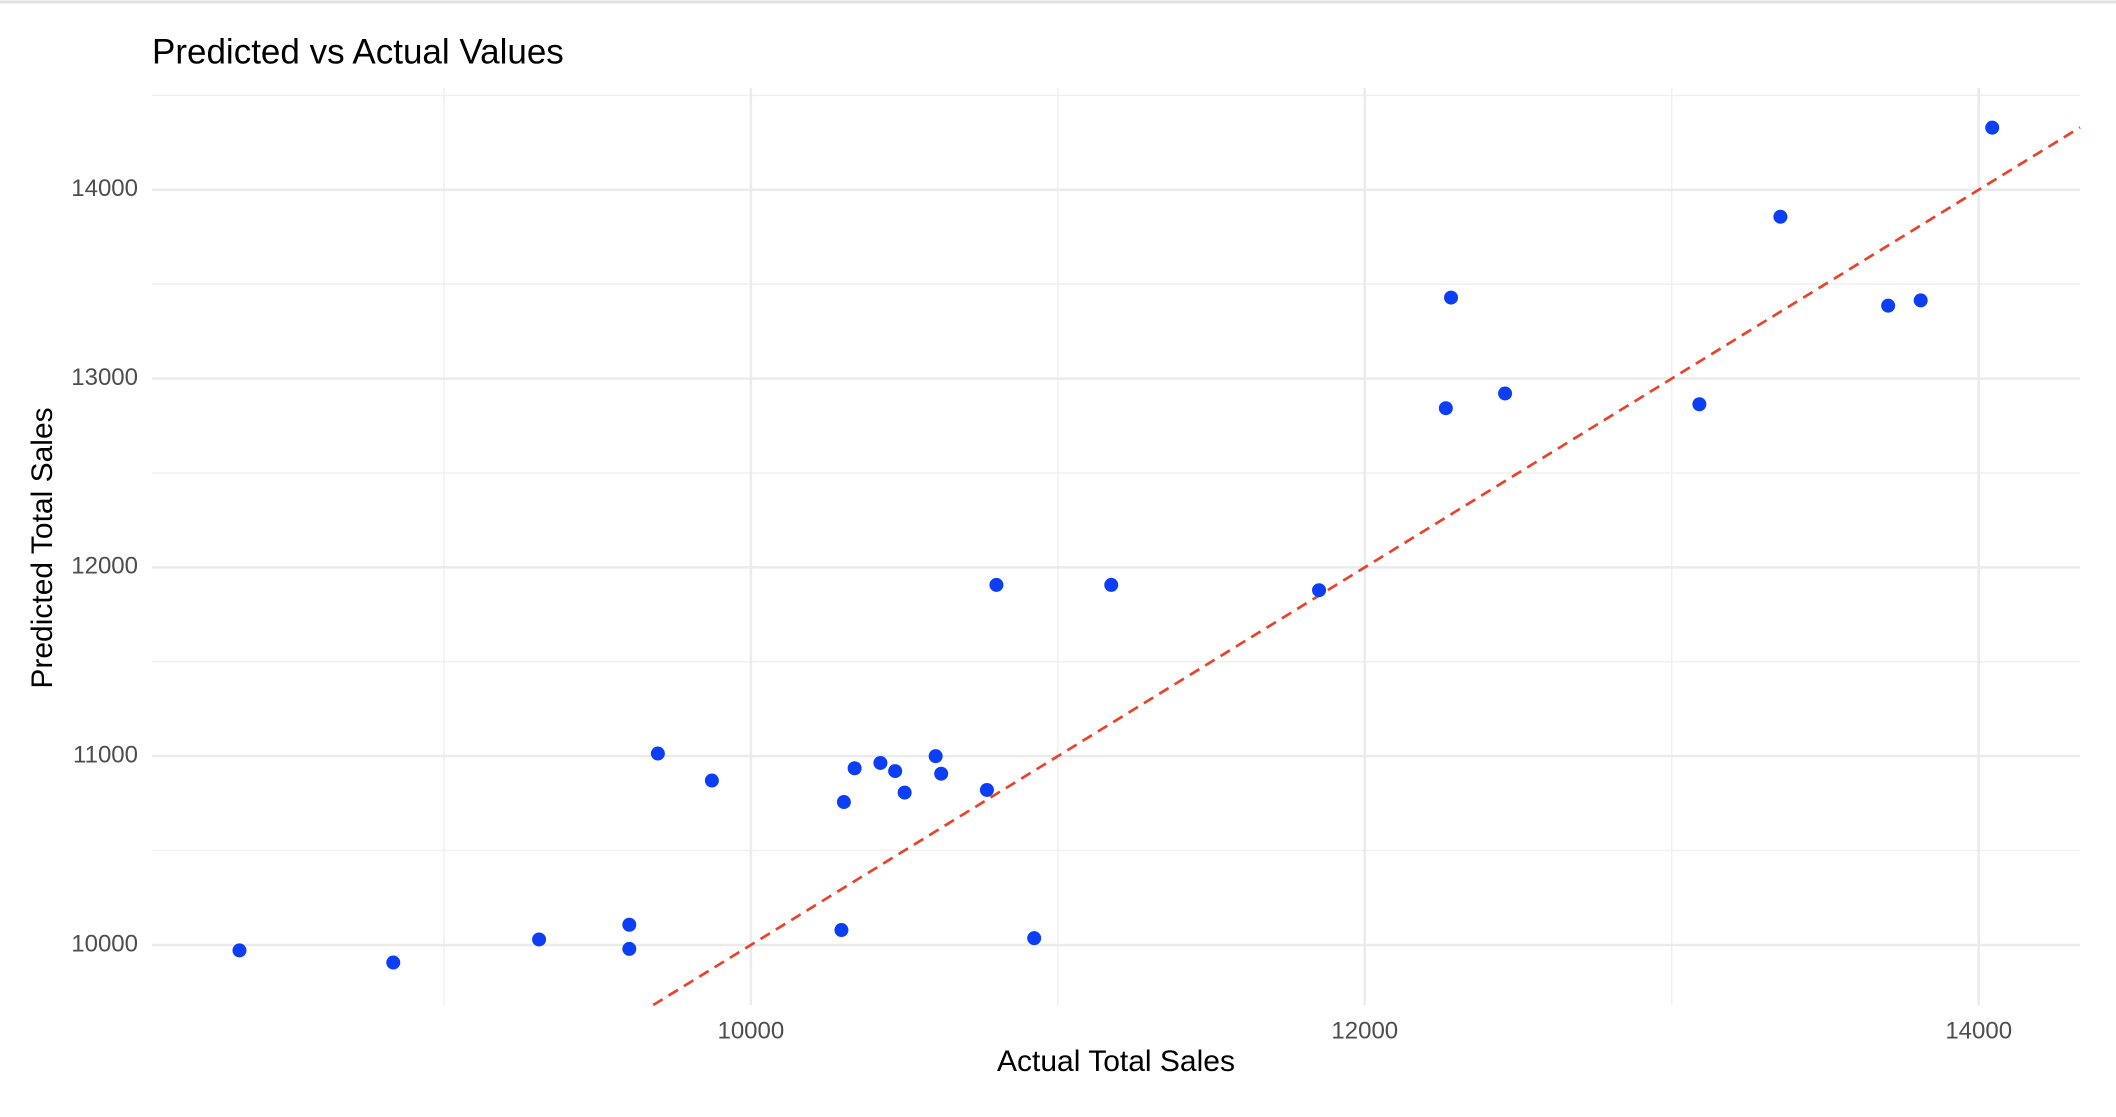 This screenshot has height=1117, width=2116. I want to click on y-axis-title: Predicted Total Sales, so click(42, 547).